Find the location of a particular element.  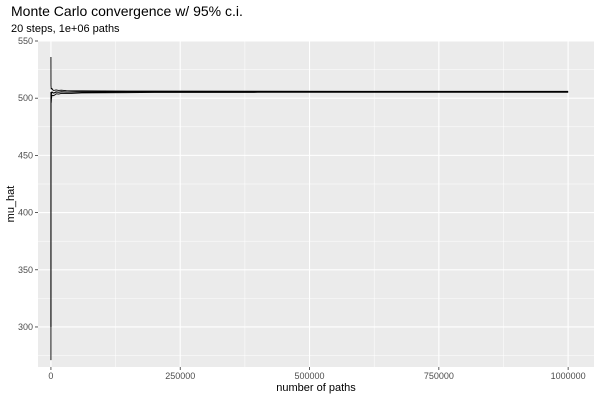

chart-title: Monte Carlo convergence w/ 95% c.i. is located at coordinates (127, 11).